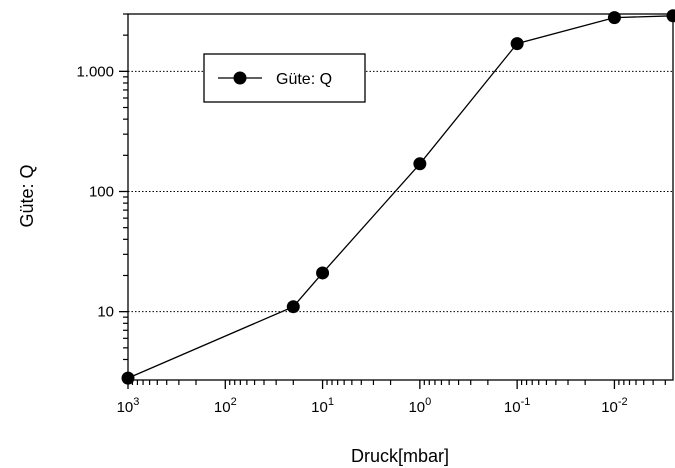  I want to click on x-tick-label: 10⁻¹, so click(517, 406).